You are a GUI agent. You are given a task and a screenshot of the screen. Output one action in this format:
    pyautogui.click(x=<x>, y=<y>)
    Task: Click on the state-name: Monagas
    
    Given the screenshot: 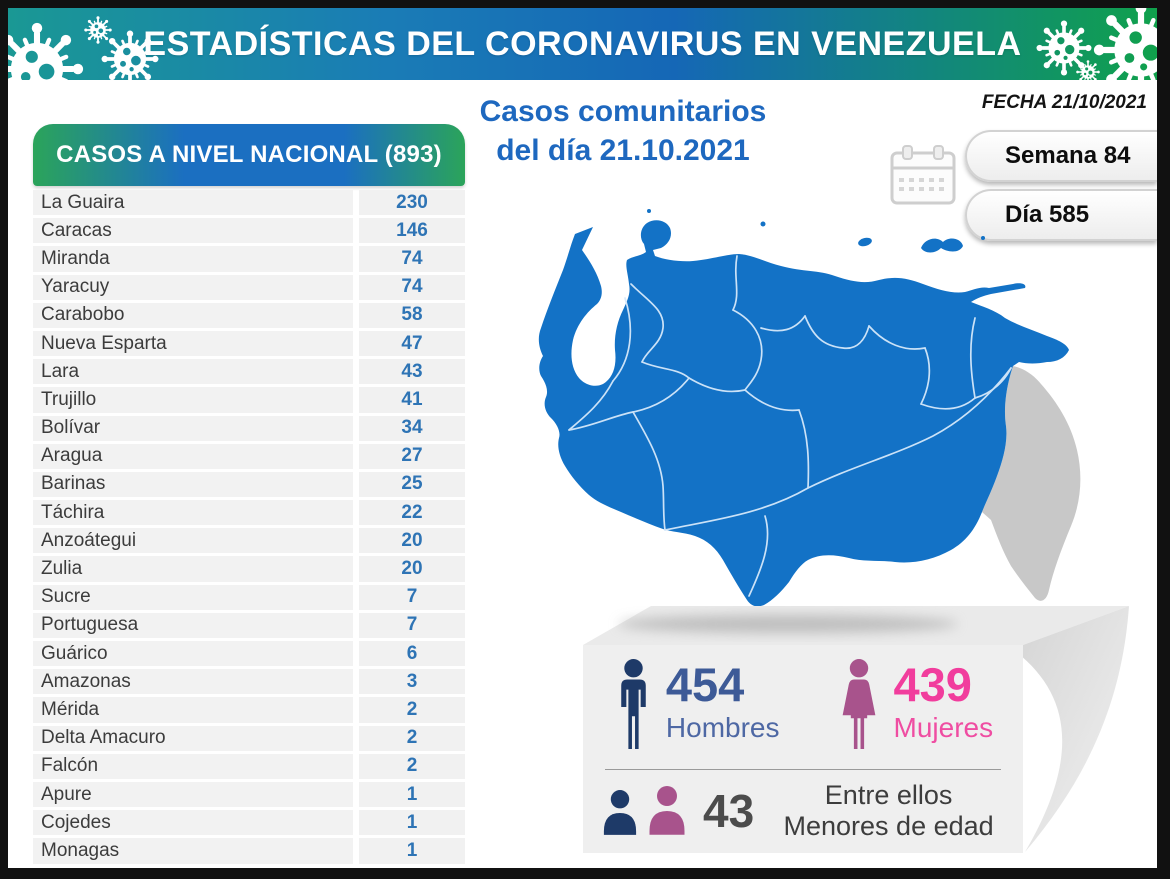 What is the action you would take?
    pyautogui.click(x=193, y=851)
    